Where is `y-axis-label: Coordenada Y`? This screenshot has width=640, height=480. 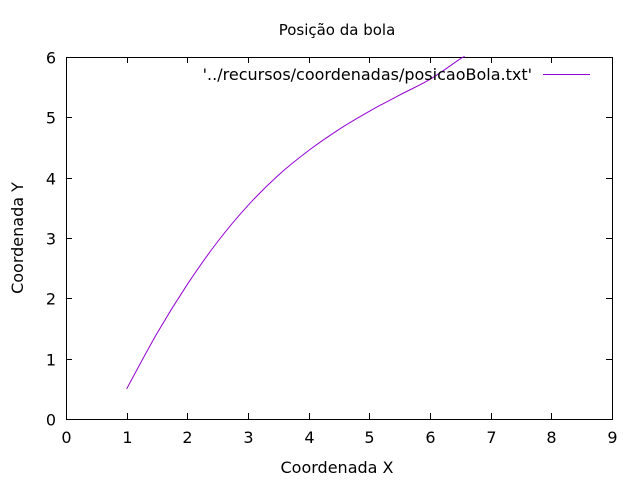 y-axis-label: Coordenada Y is located at coordinates (17, 238).